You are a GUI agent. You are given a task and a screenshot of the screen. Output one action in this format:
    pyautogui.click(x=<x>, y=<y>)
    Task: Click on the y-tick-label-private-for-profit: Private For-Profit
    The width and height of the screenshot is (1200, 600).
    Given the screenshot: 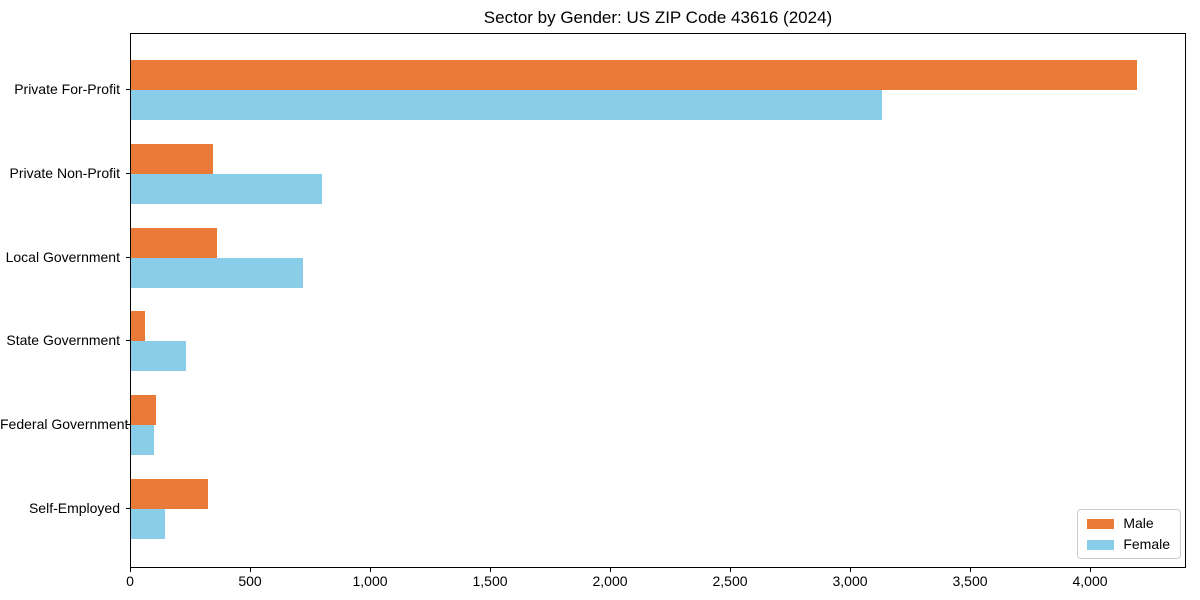 What is the action you would take?
    pyautogui.click(x=67, y=89)
    